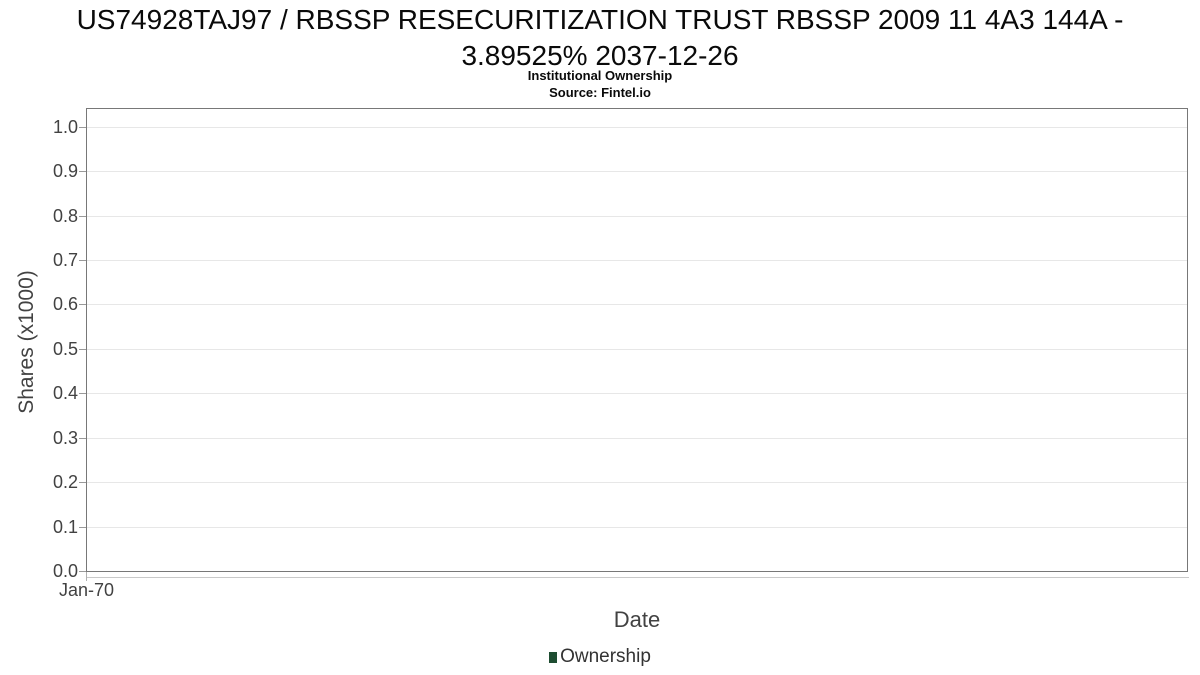 Image resolution: width=1200 pixels, height=675 pixels. Describe the element at coordinates (65, 304) in the screenshot. I see `y-tick-label: 0.6` at that location.